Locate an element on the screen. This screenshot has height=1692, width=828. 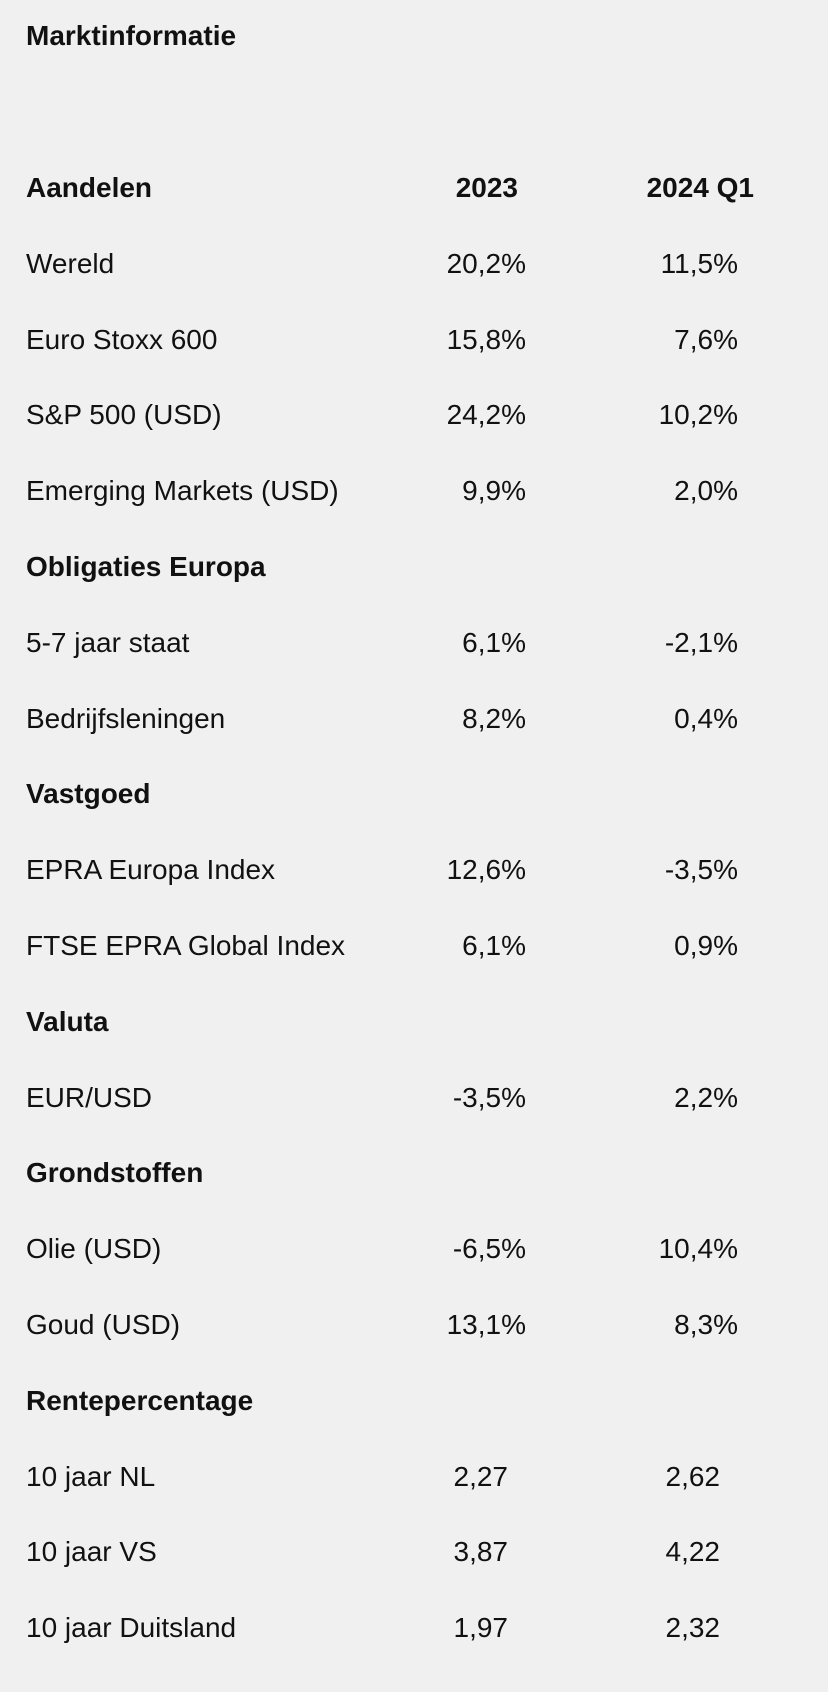
value-2023: 13,1% is located at coordinates (486, 1324).